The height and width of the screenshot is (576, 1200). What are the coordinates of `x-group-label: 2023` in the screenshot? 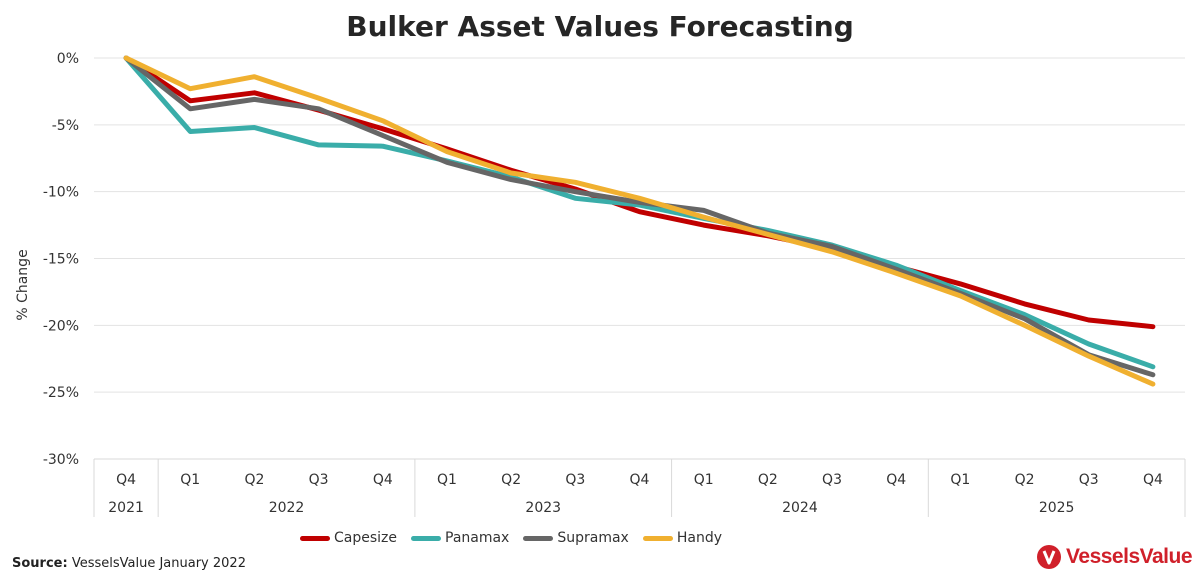 It's located at (543, 508).